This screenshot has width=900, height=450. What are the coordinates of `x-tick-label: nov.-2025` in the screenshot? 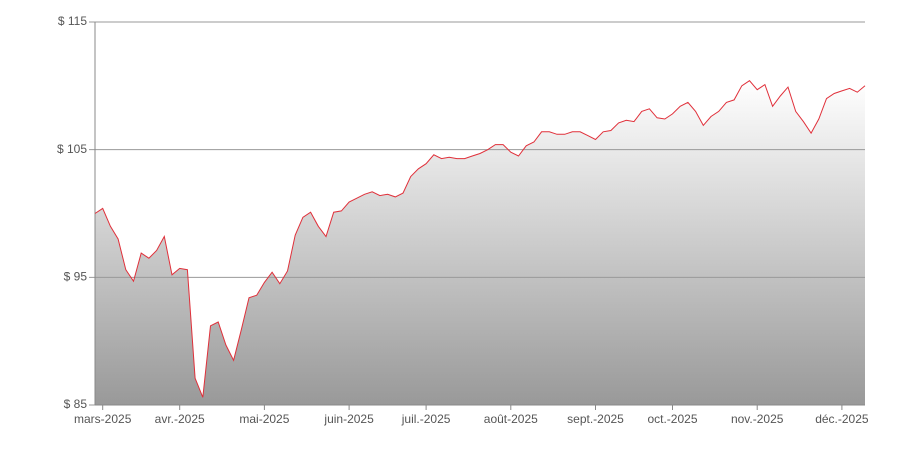 It's located at (757, 419).